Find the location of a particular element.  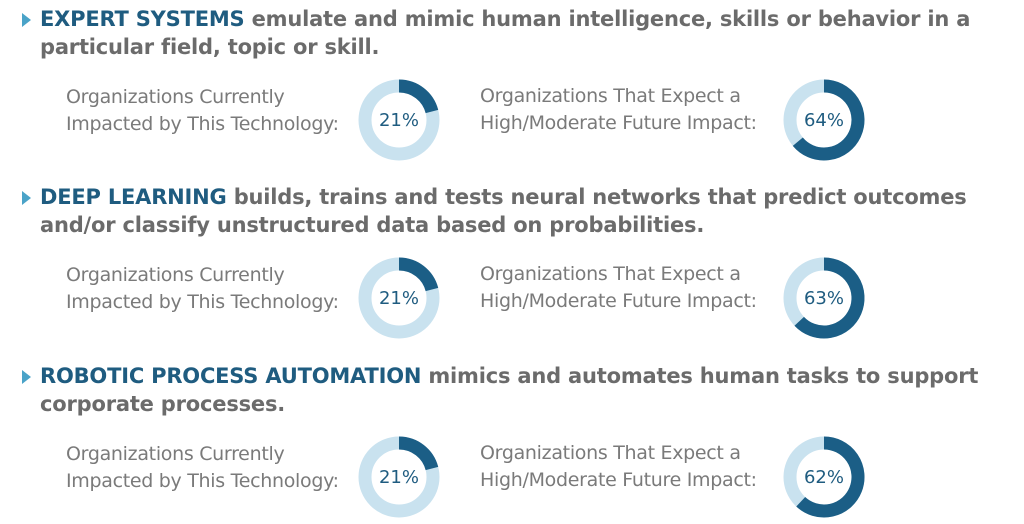

donut-value-label: 64% is located at coordinates (824, 120).